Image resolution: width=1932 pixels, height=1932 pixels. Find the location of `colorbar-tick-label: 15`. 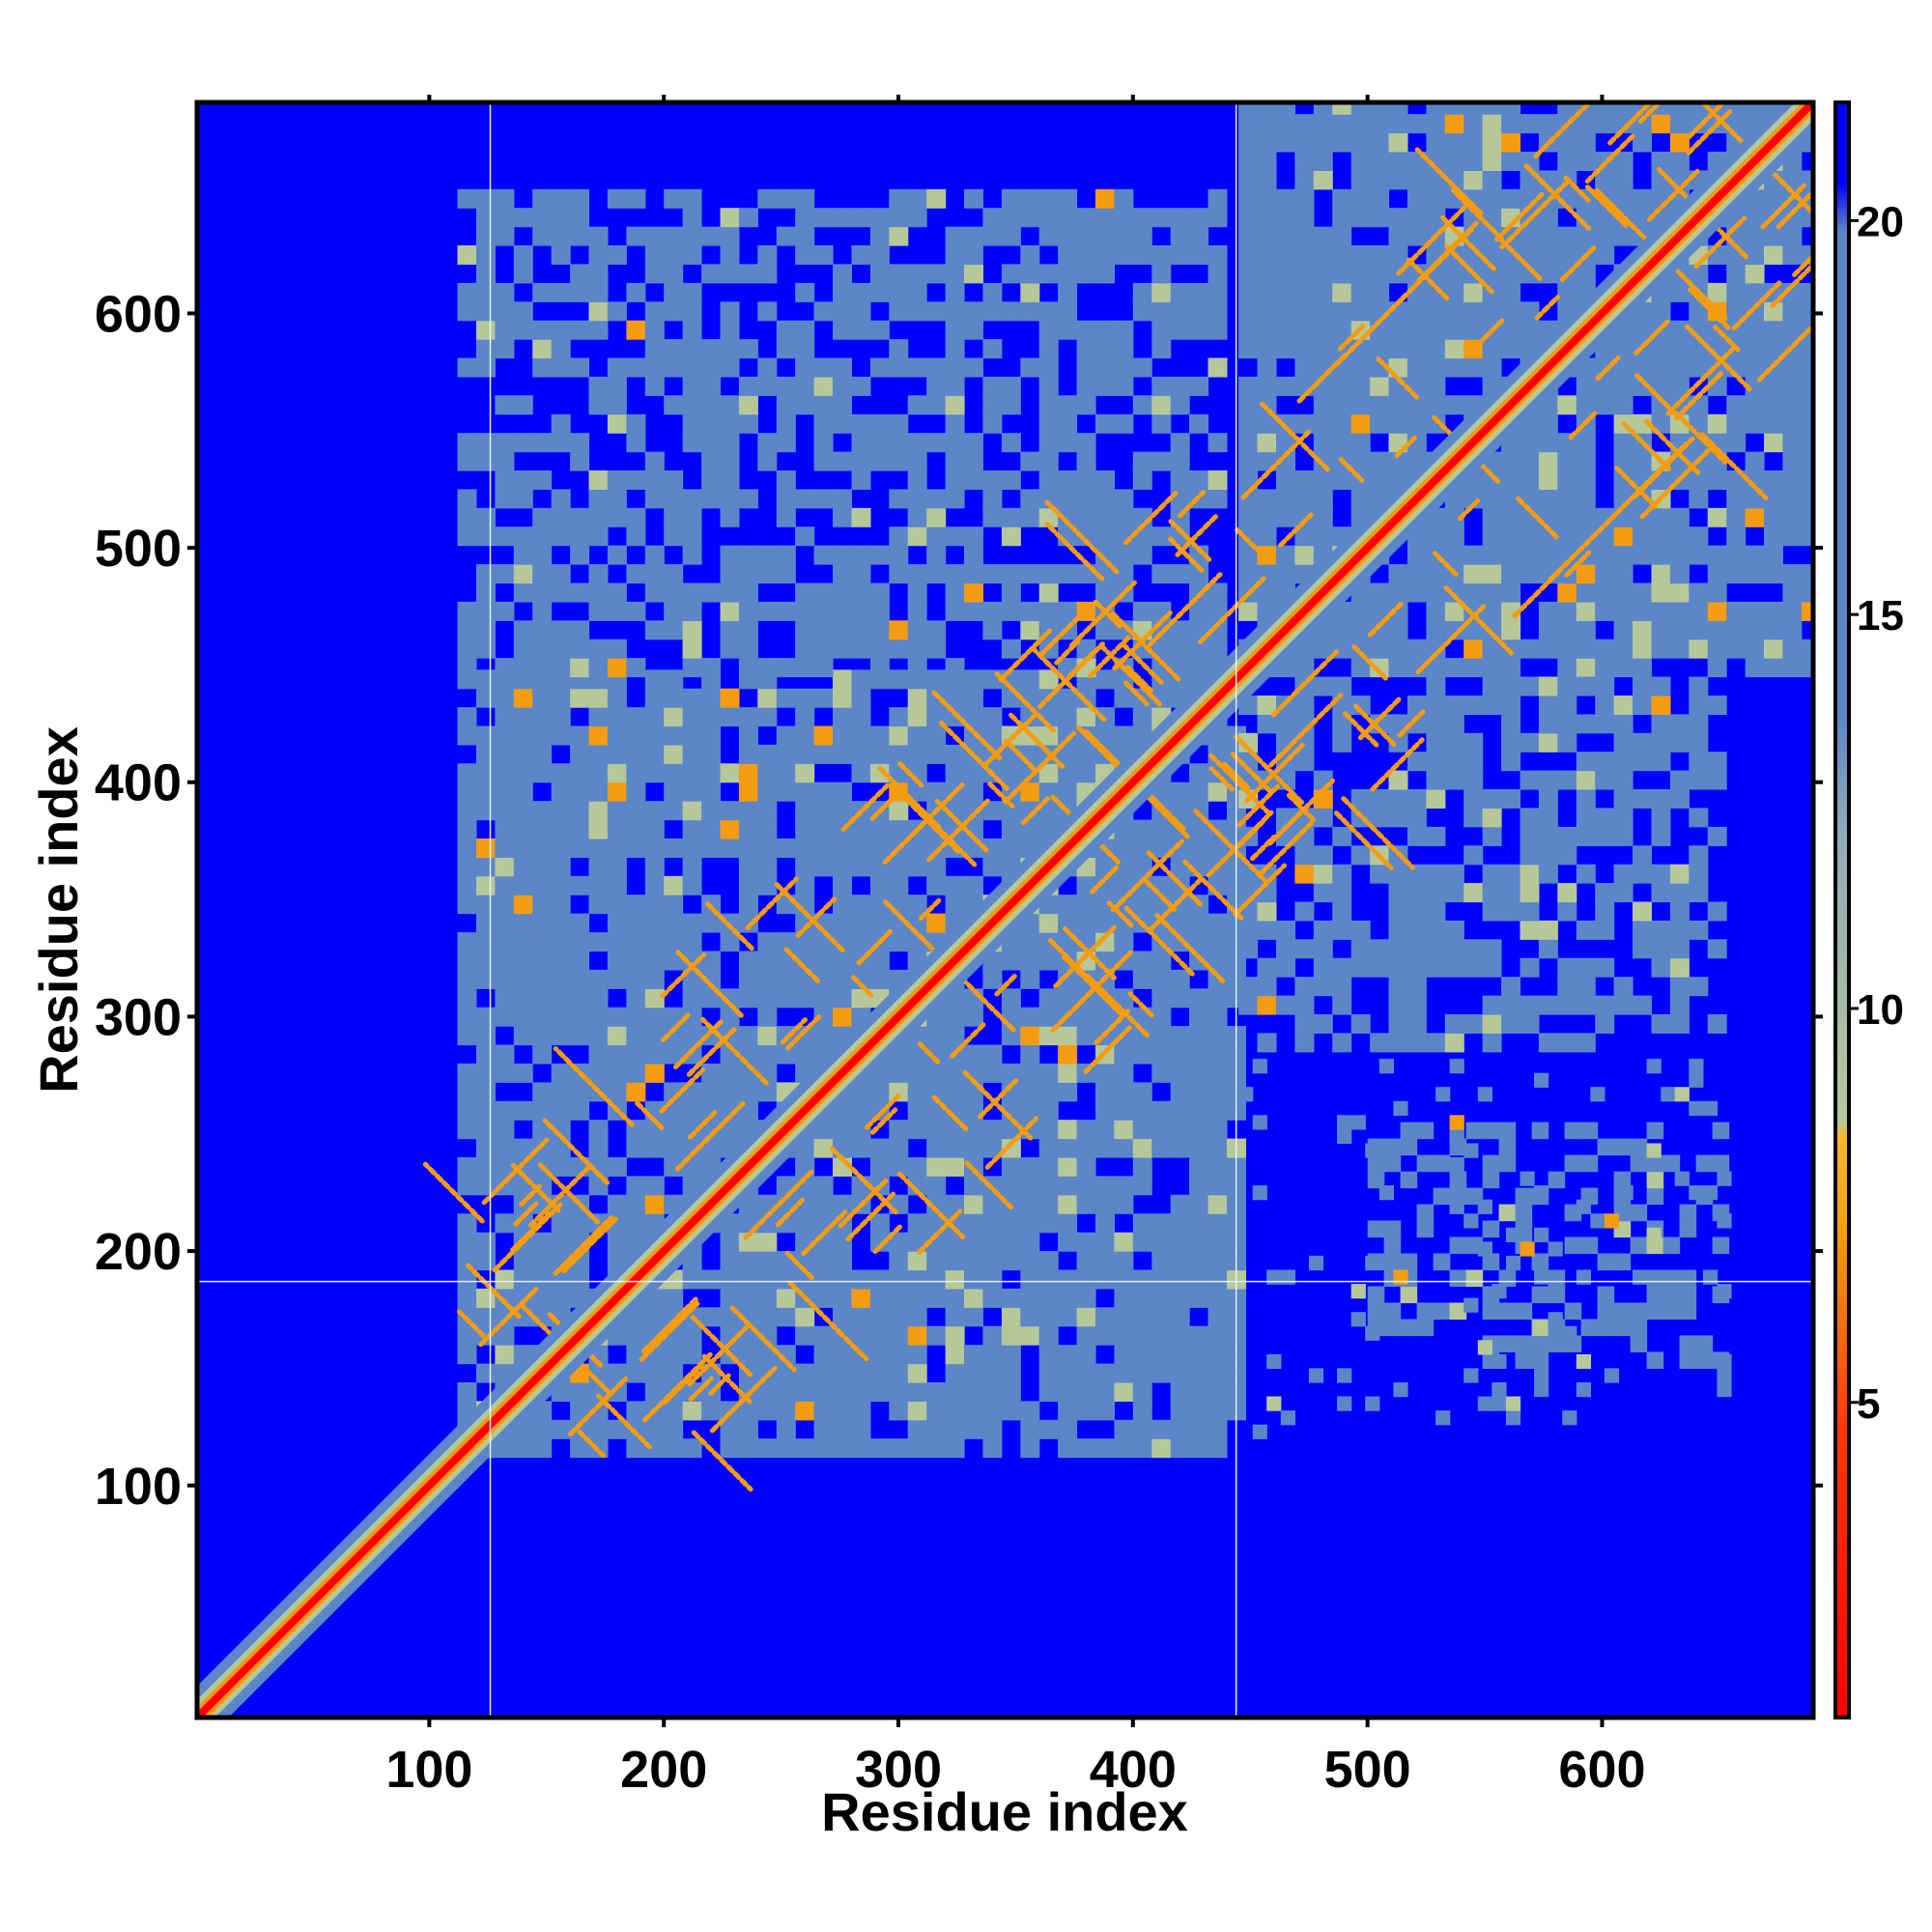

colorbar-tick-label: 15 is located at coordinates (1880, 615).